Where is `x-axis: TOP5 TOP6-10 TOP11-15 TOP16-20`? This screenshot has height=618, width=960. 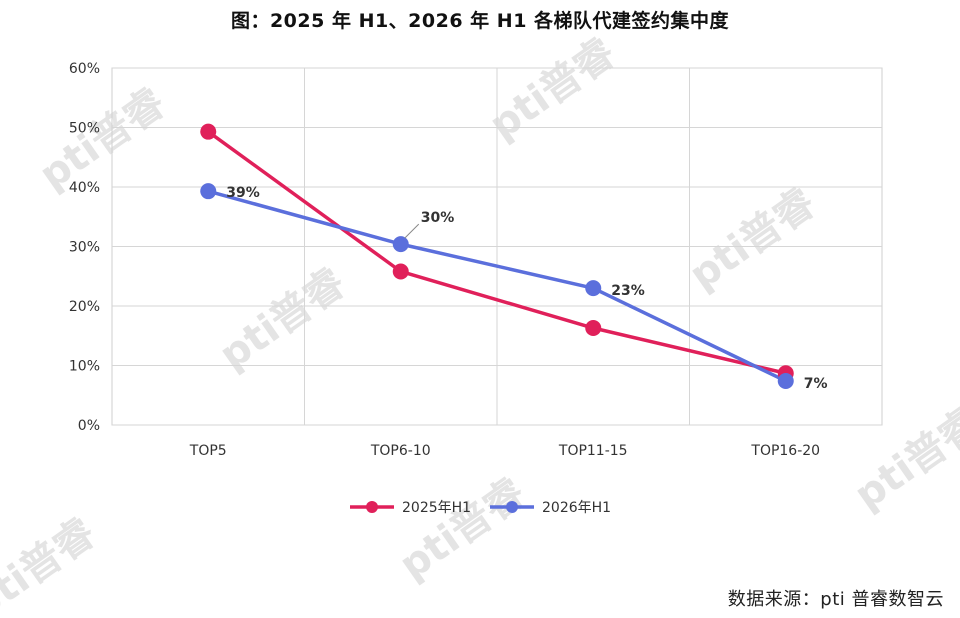
x-axis: TOP5 TOP6-10 TOP11-15 TOP16-20 is located at coordinates (504, 451).